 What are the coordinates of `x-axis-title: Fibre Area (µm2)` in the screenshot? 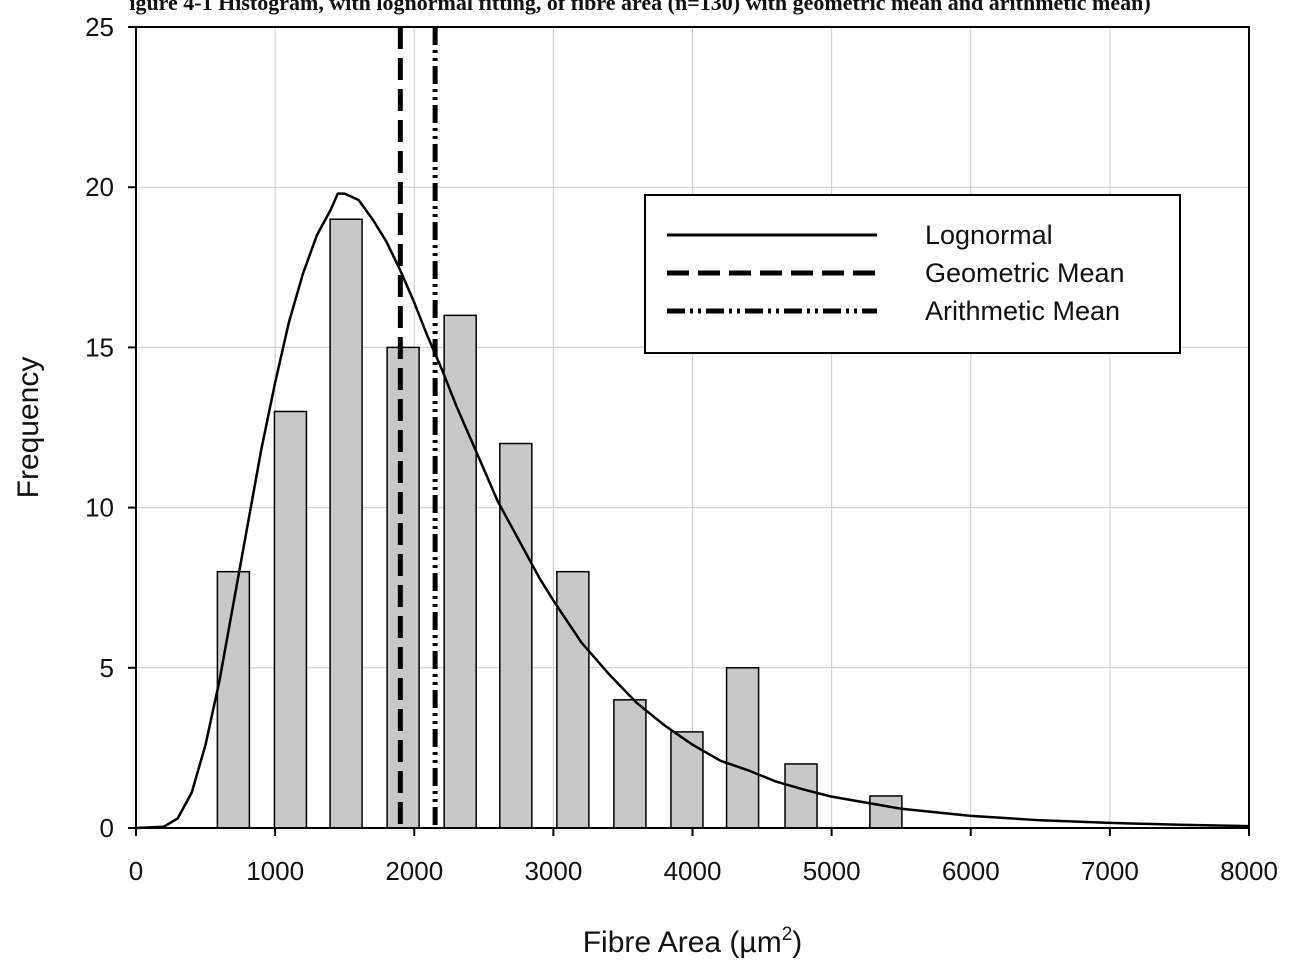 It's located at (693, 941).